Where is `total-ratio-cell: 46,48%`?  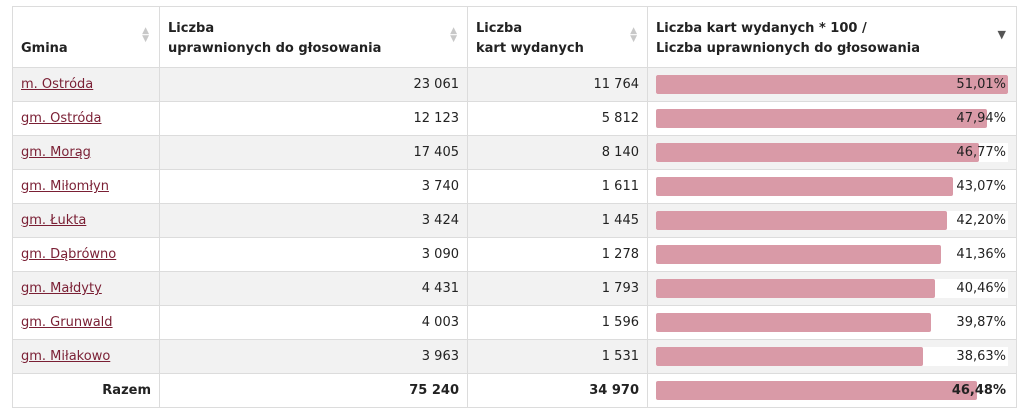
total-ratio-cell: 46,48% is located at coordinates (832, 390).